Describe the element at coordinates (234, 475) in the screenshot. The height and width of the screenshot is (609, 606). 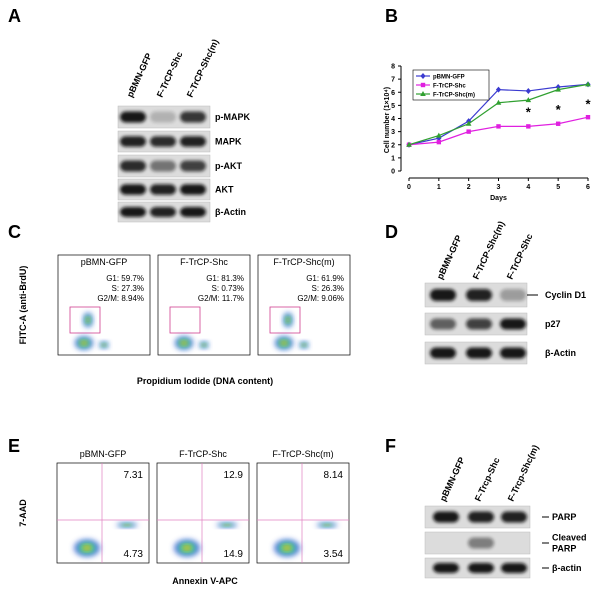
I see `quadrant-value: 12.9` at that location.